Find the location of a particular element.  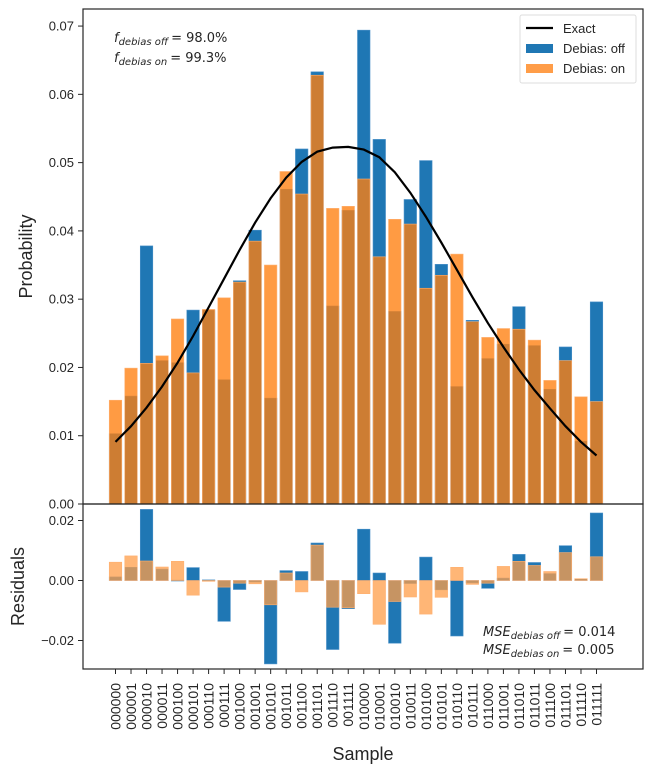

main-ytick-label: 0.01 is located at coordinates (61, 435).